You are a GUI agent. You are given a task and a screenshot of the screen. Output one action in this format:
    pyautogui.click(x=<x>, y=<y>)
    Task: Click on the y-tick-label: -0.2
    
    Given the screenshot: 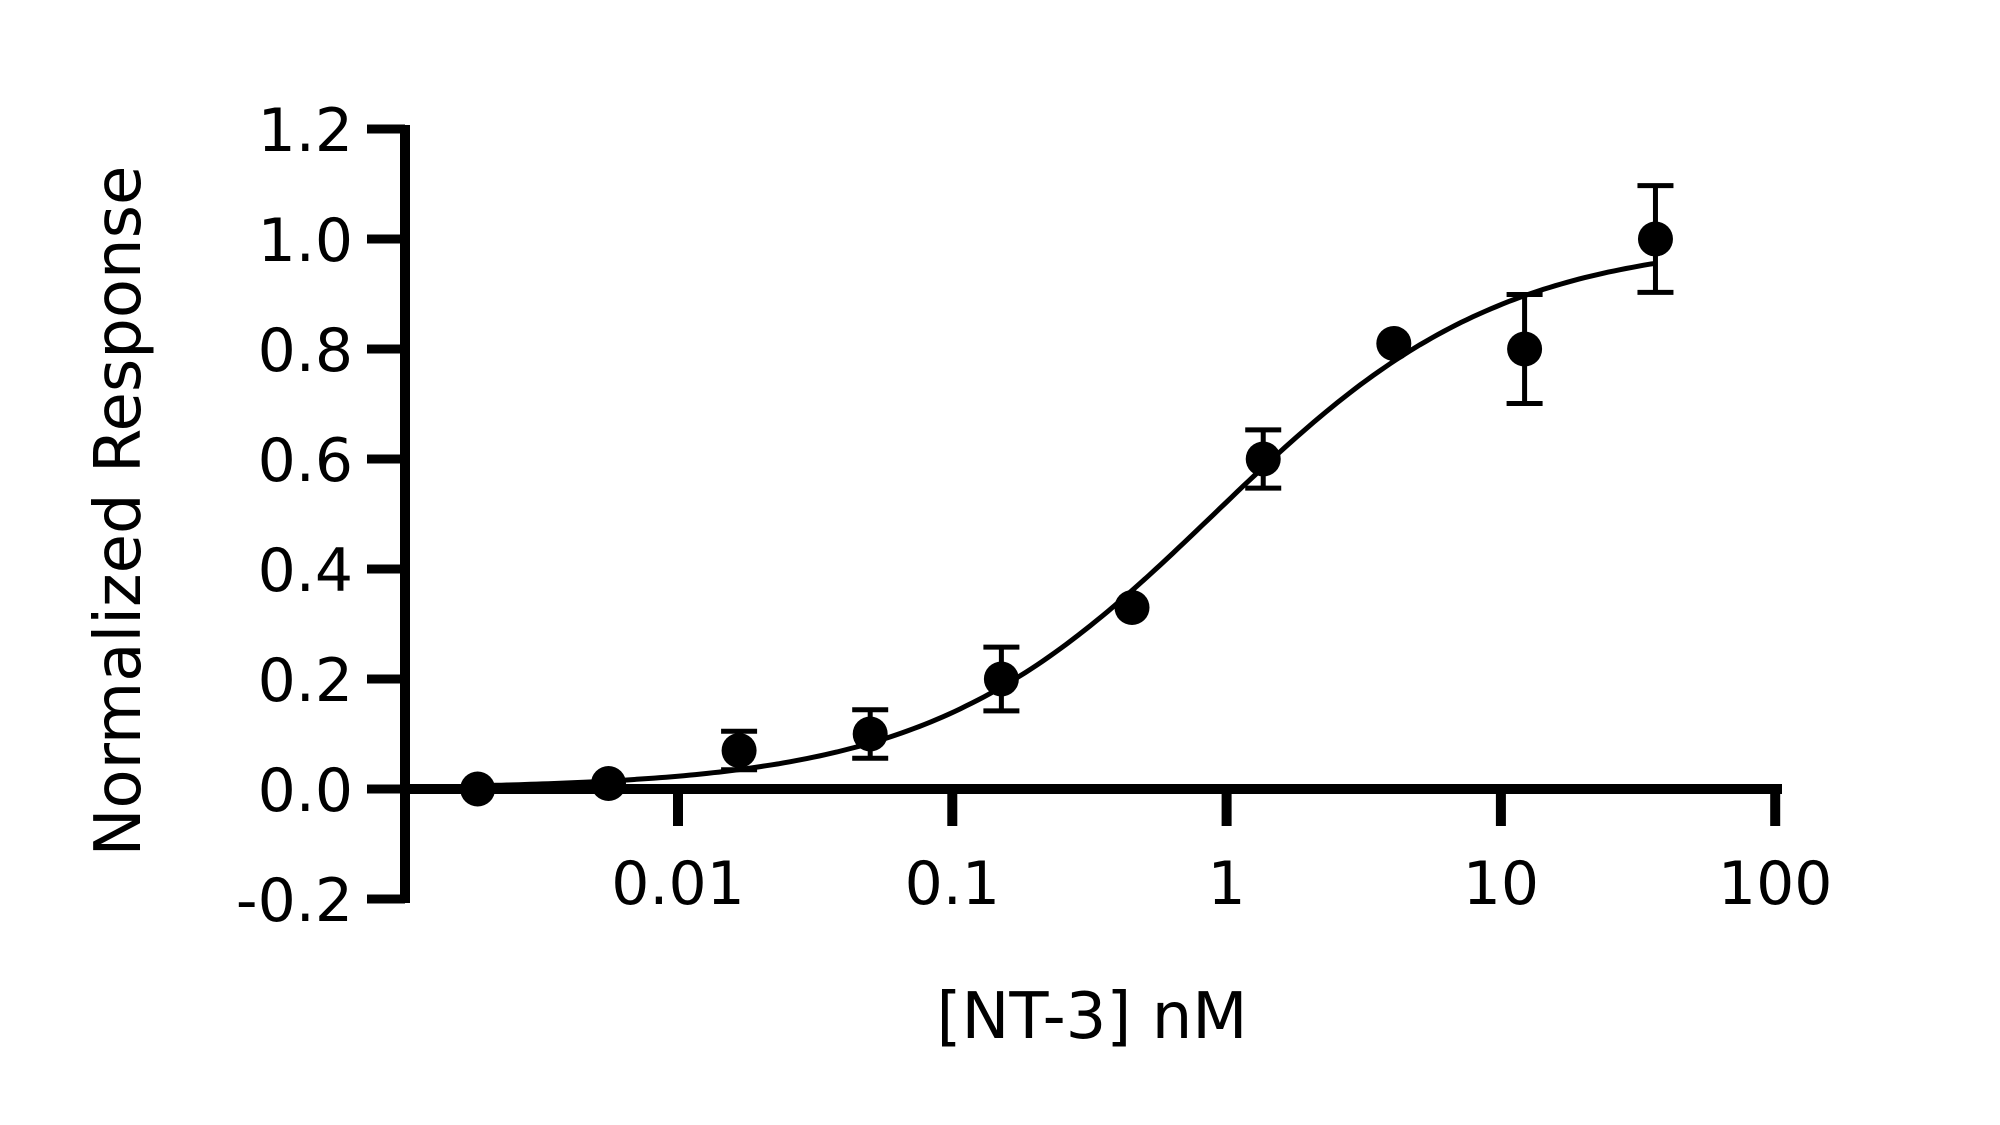 What is the action you would take?
    pyautogui.click(x=294, y=901)
    